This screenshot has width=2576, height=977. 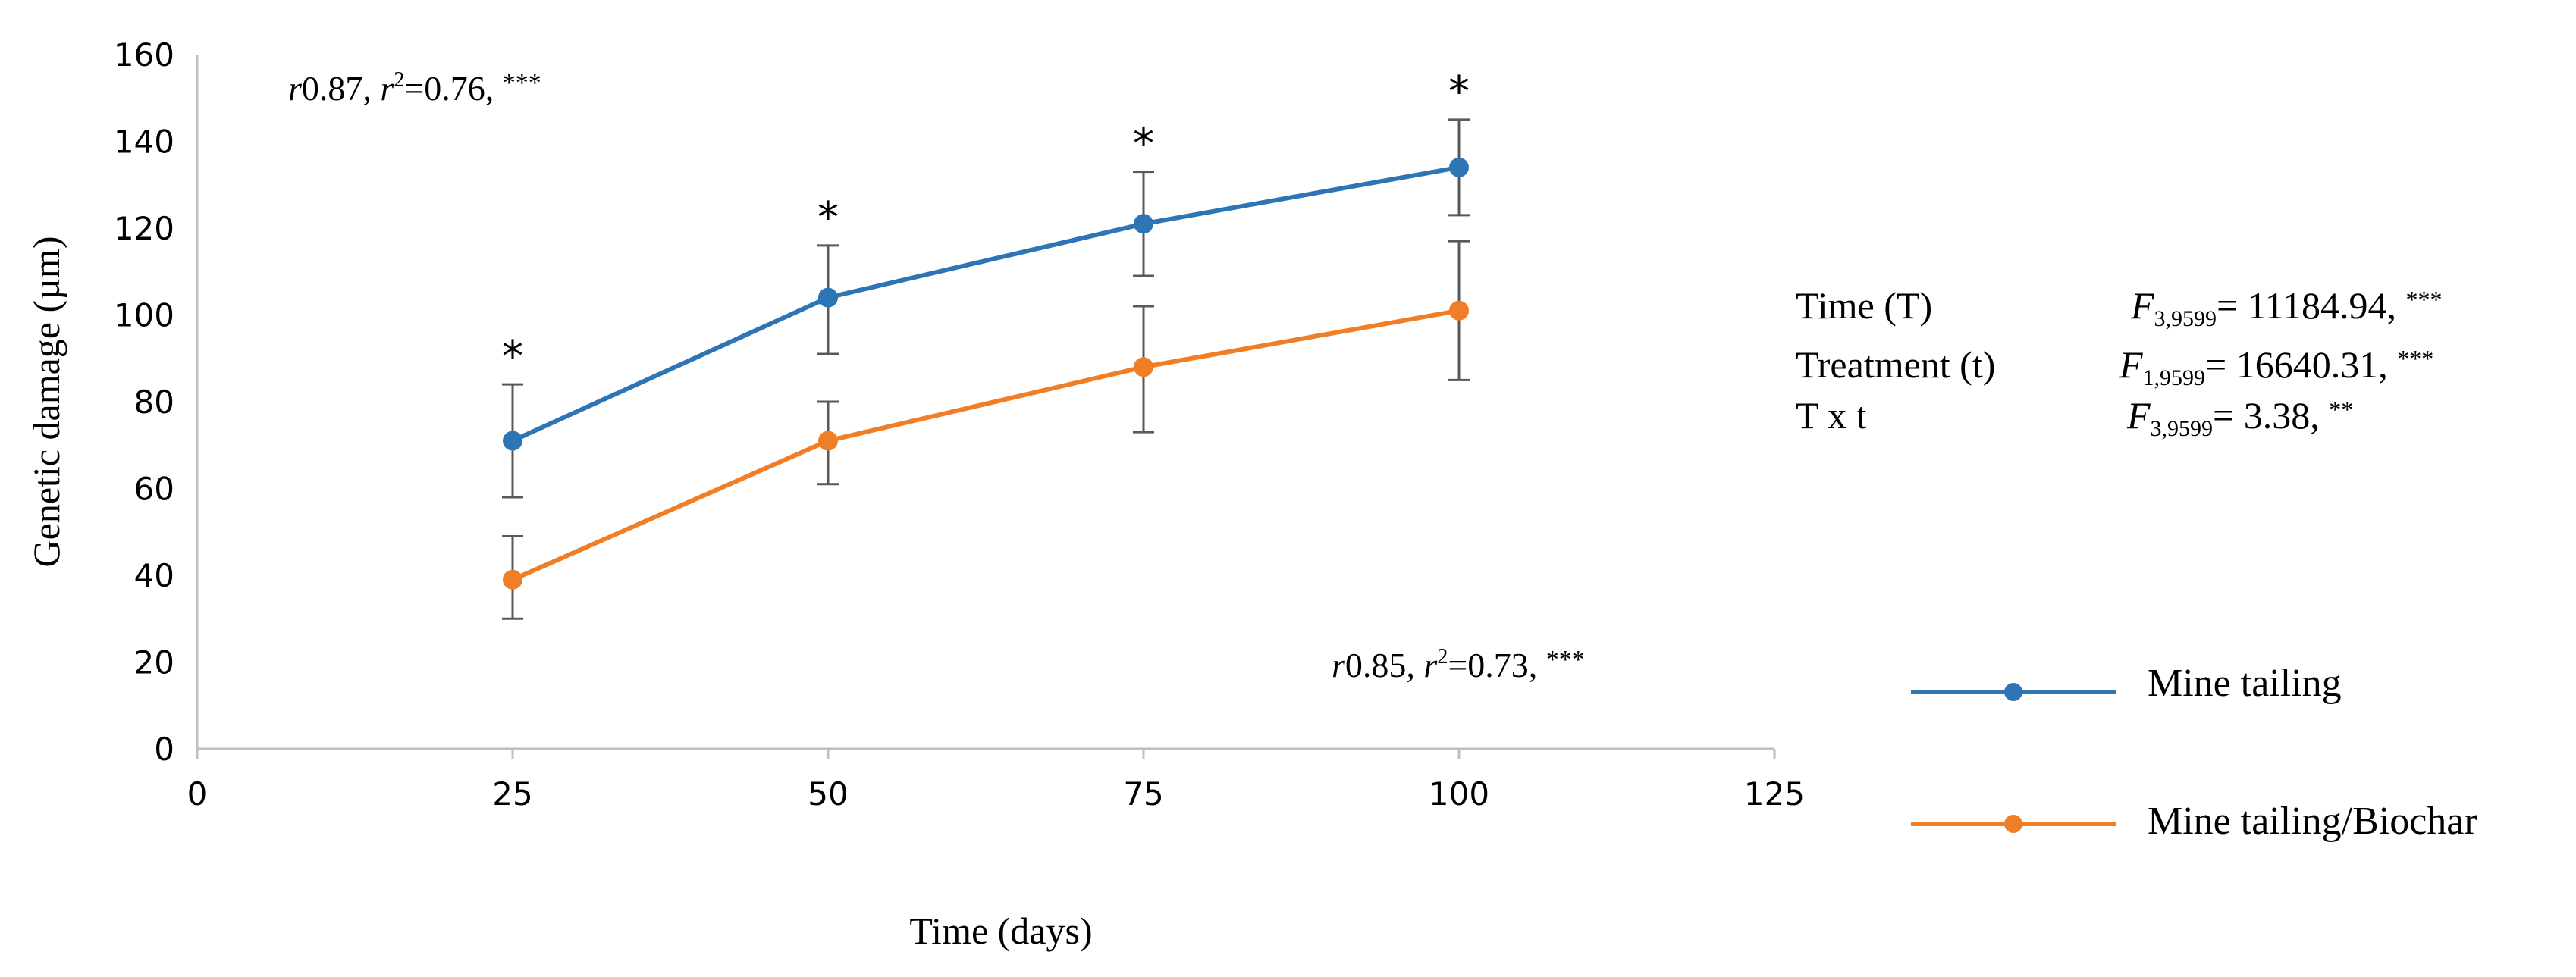 What do you see at coordinates (2276, 367) in the screenshot?
I see `stat-value-treatment: F1,9599= 16640.31, ***` at bounding box center [2276, 367].